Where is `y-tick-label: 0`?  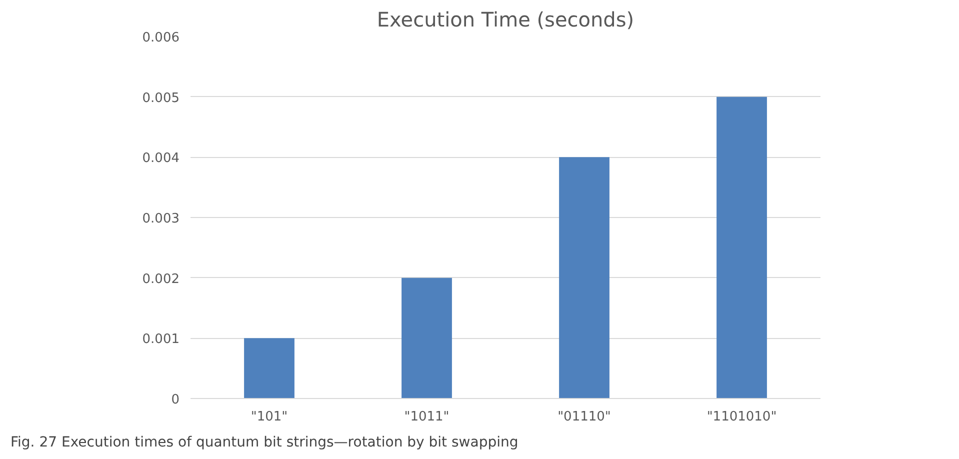 y-tick-label: 0 is located at coordinates (175, 400).